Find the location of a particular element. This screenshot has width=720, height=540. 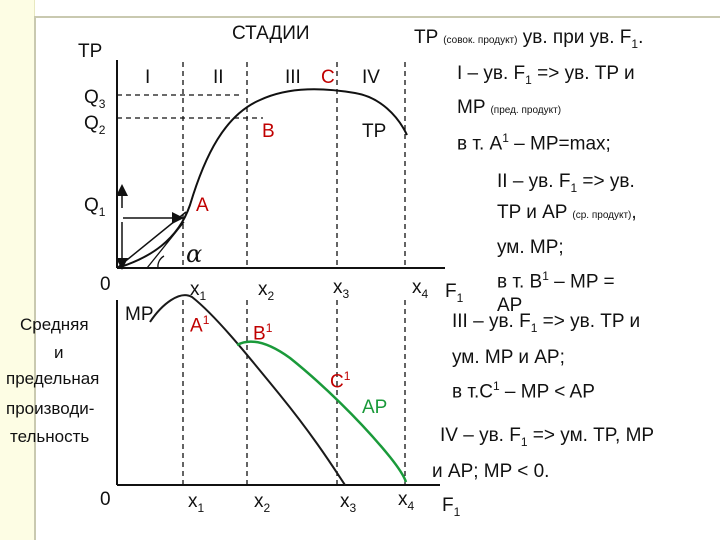

stage-label-2: II is located at coordinates (218, 77).